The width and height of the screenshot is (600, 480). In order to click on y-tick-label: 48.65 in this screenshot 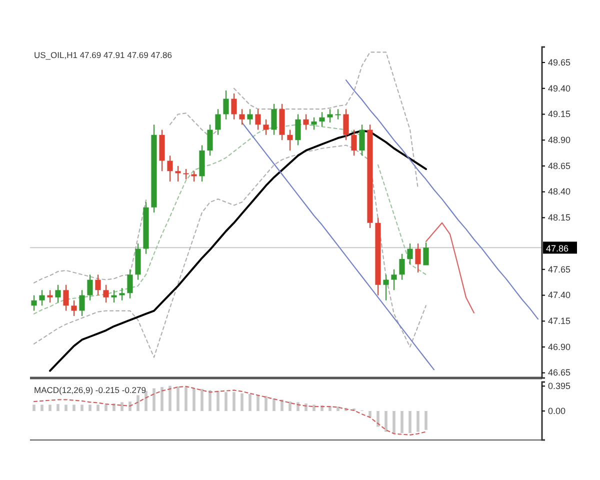, I will do `click(559, 165)`.